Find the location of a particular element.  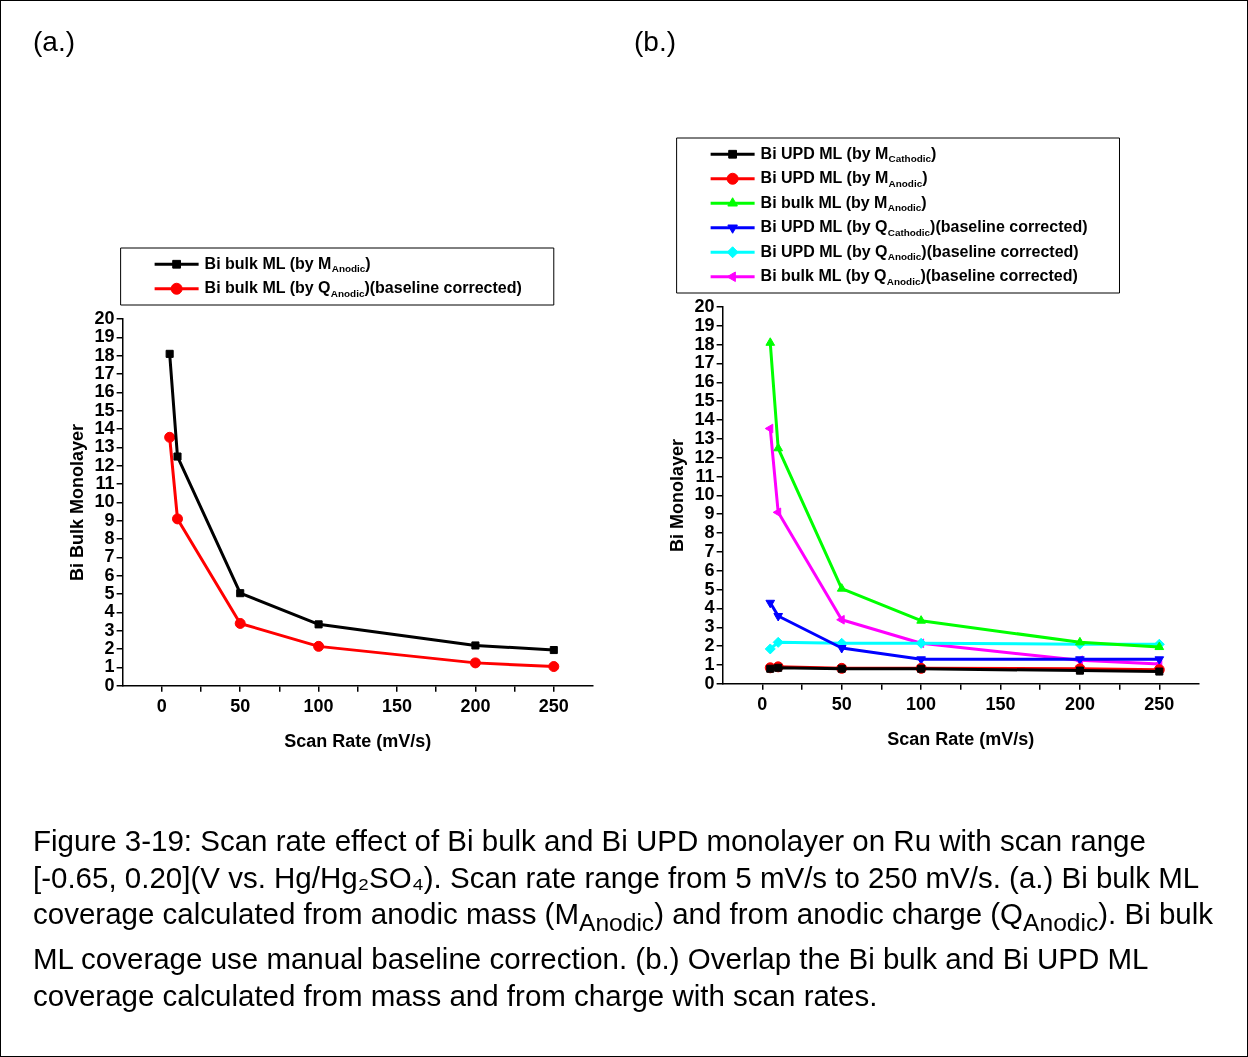

chart-title: (b.) is located at coordinates (655, 41).